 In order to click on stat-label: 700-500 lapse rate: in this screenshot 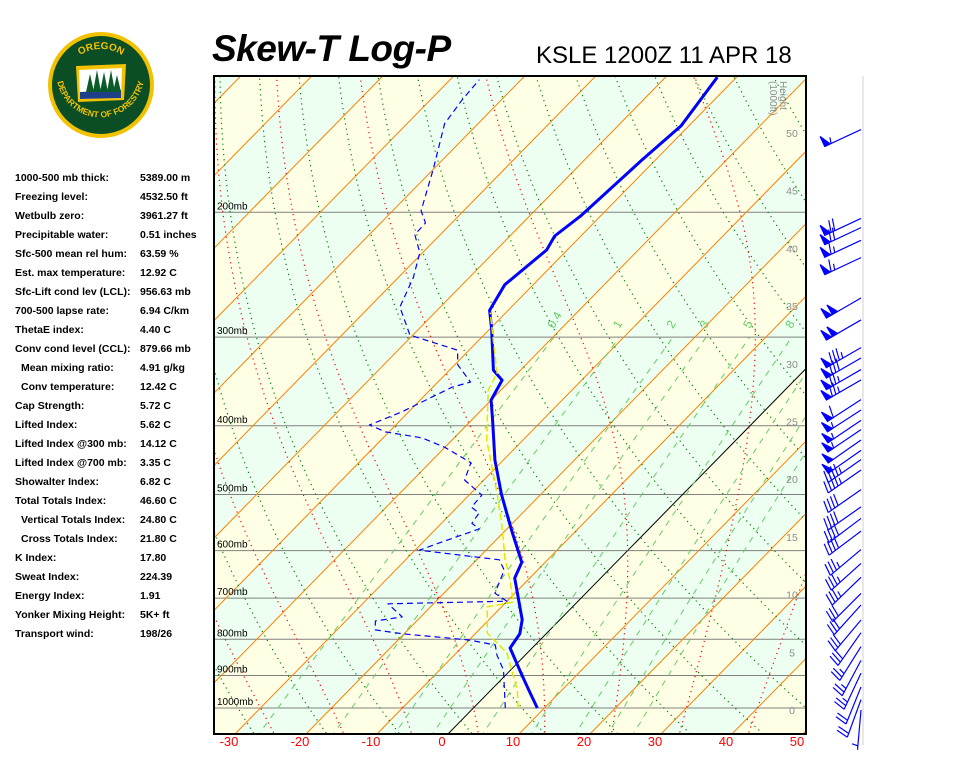, I will do `click(62, 310)`.